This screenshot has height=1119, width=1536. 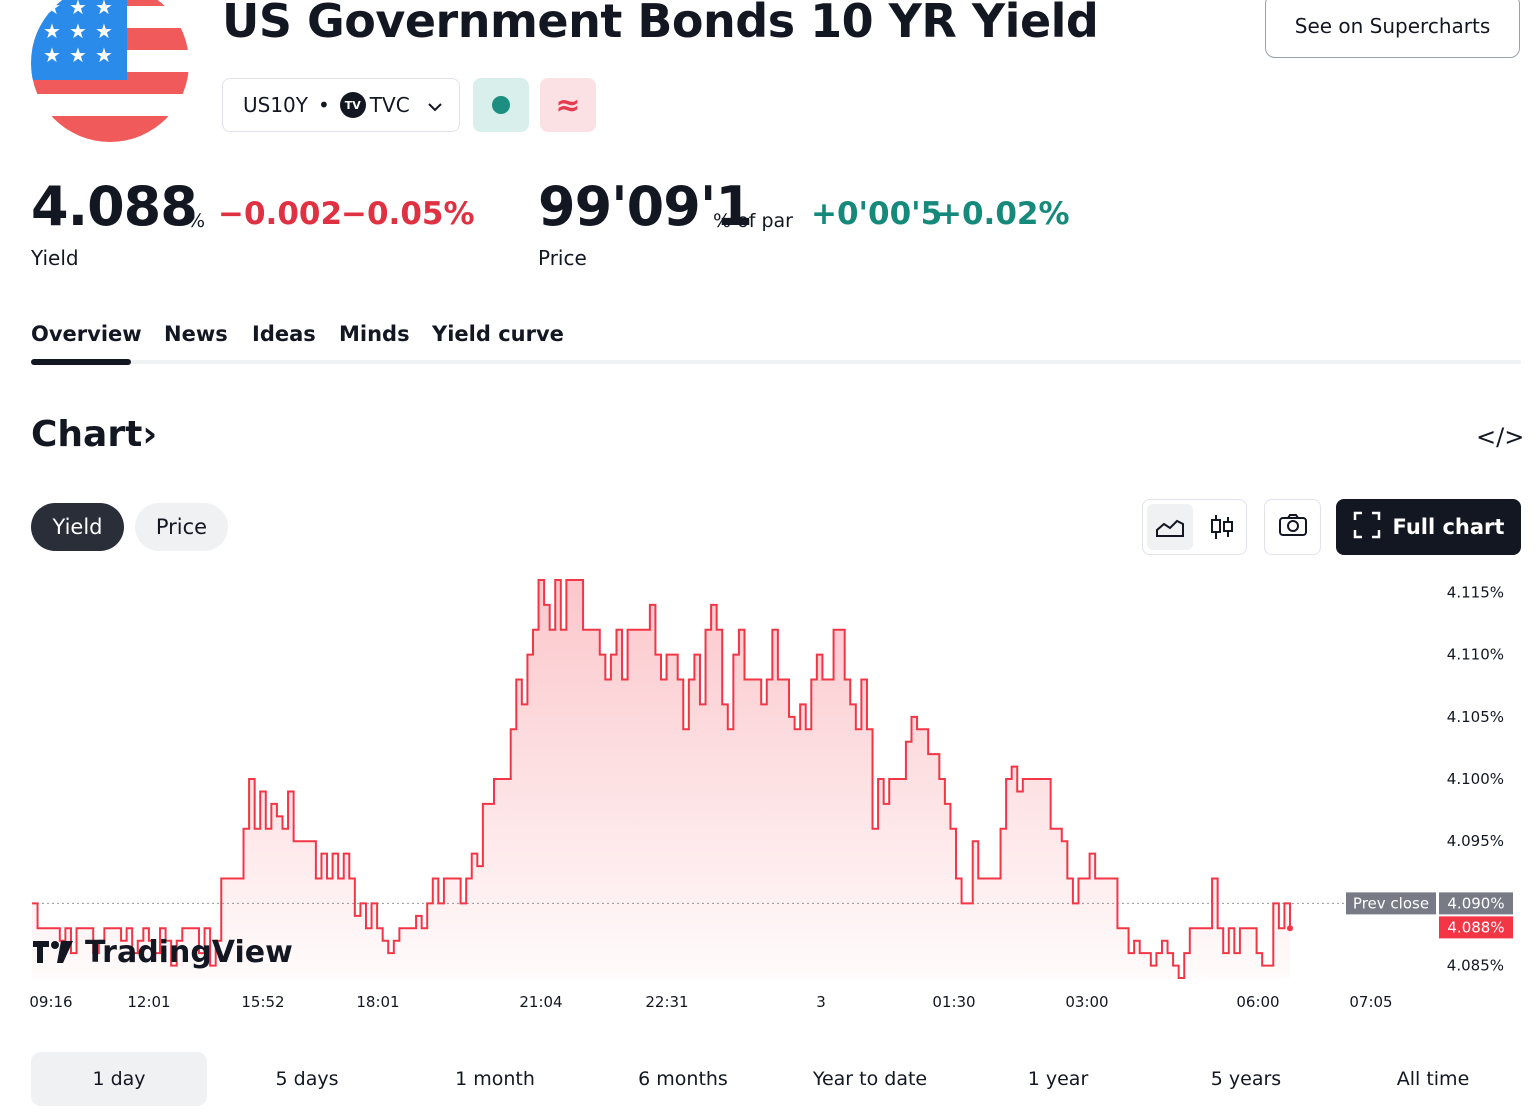 I want to click on range-year-to-date: Year to date, so click(x=870, y=1079).